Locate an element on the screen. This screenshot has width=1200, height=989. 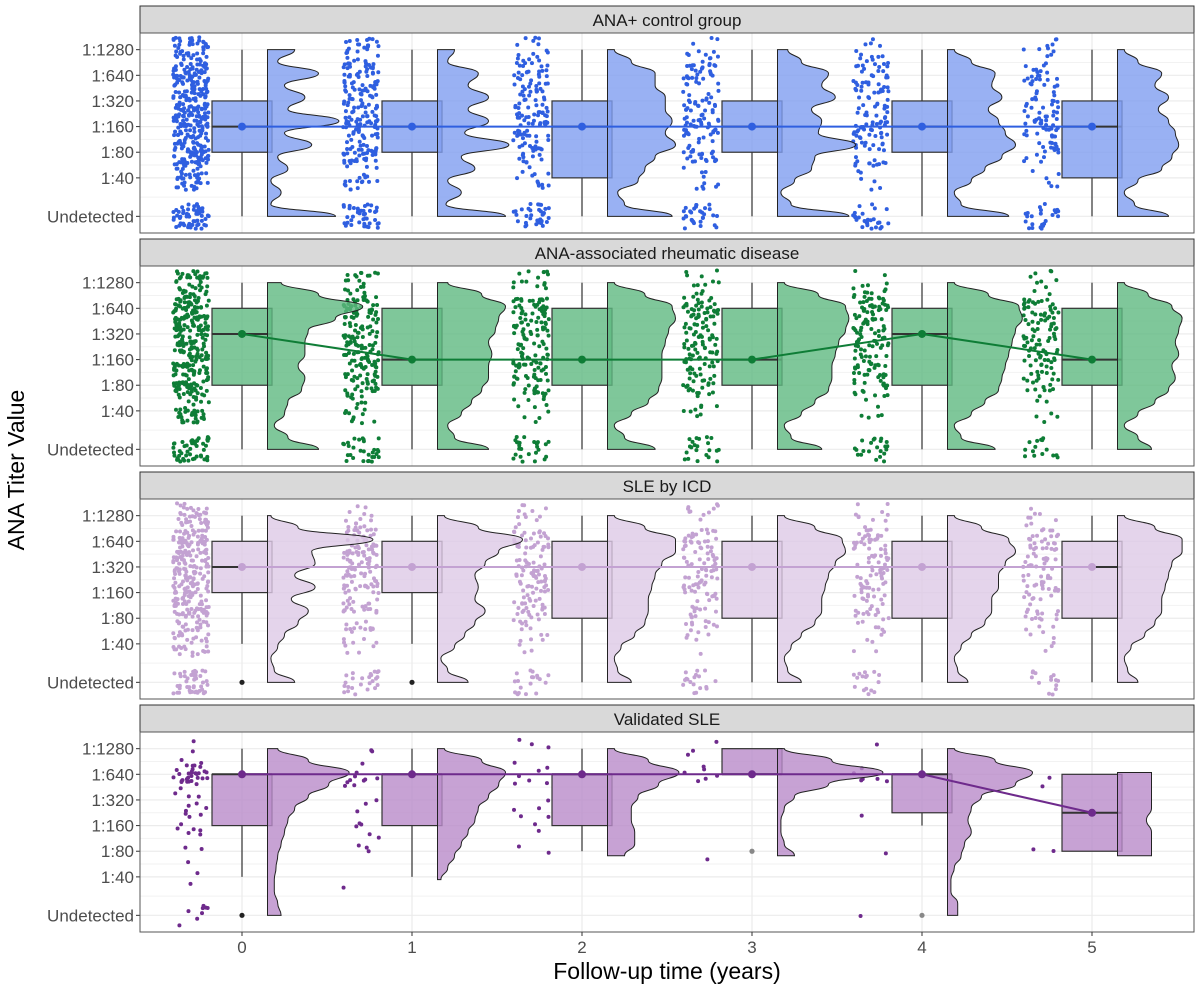
median-point is located at coordinates (242, 126).